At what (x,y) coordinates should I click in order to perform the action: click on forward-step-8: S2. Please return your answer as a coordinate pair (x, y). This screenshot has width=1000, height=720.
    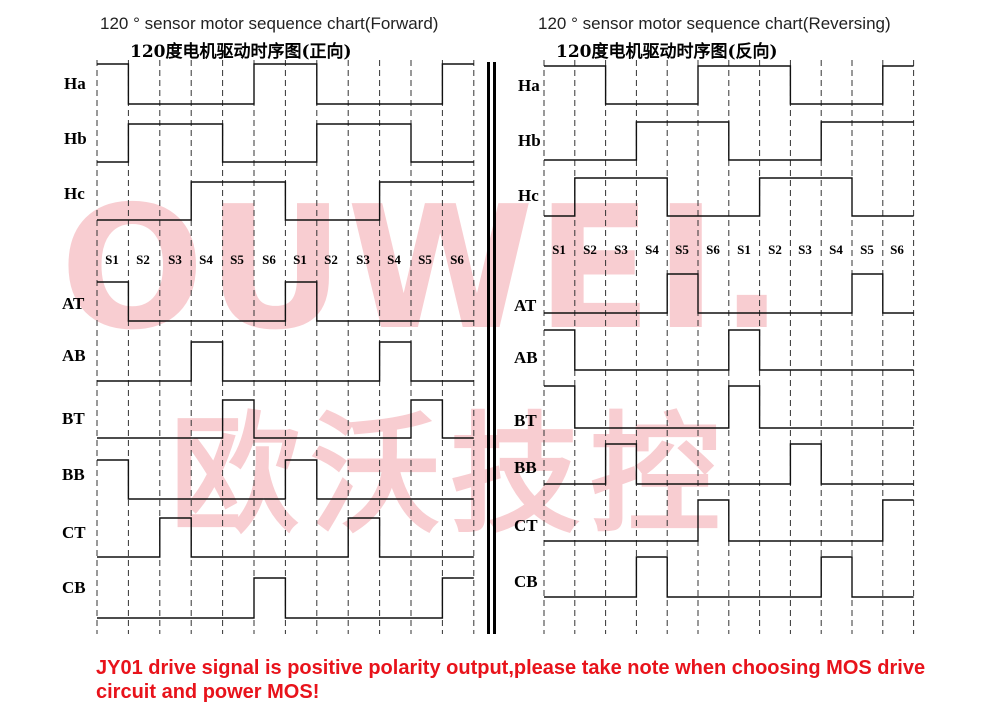
    Looking at the image, I should click on (331, 259).